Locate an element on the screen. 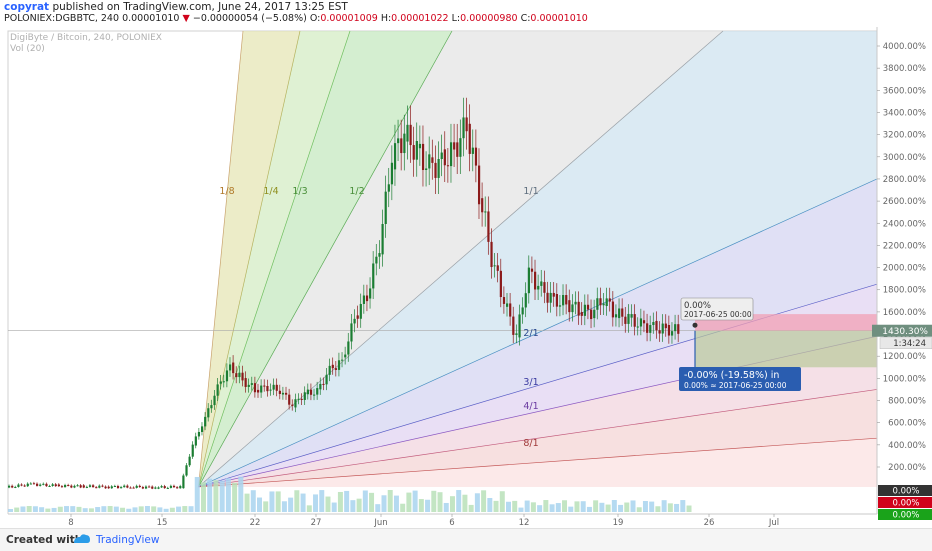 The height and width of the screenshot is (551, 932). footer-bar: Created with TradingView is located at coordinates (466, 539).